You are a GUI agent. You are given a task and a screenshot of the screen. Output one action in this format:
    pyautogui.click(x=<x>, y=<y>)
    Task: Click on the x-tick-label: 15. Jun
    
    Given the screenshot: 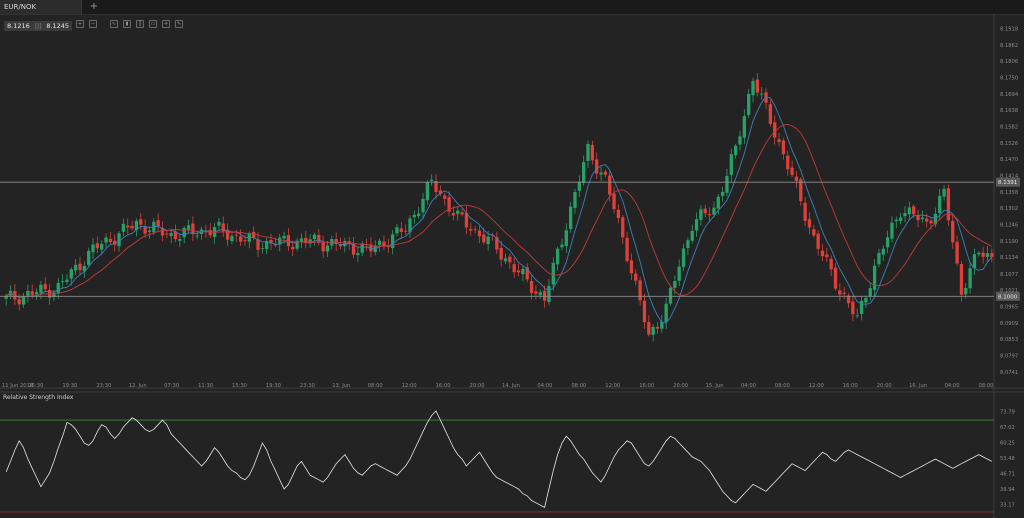 What is the action you would take?
    pyautogui.click(x=715, y=386)
    